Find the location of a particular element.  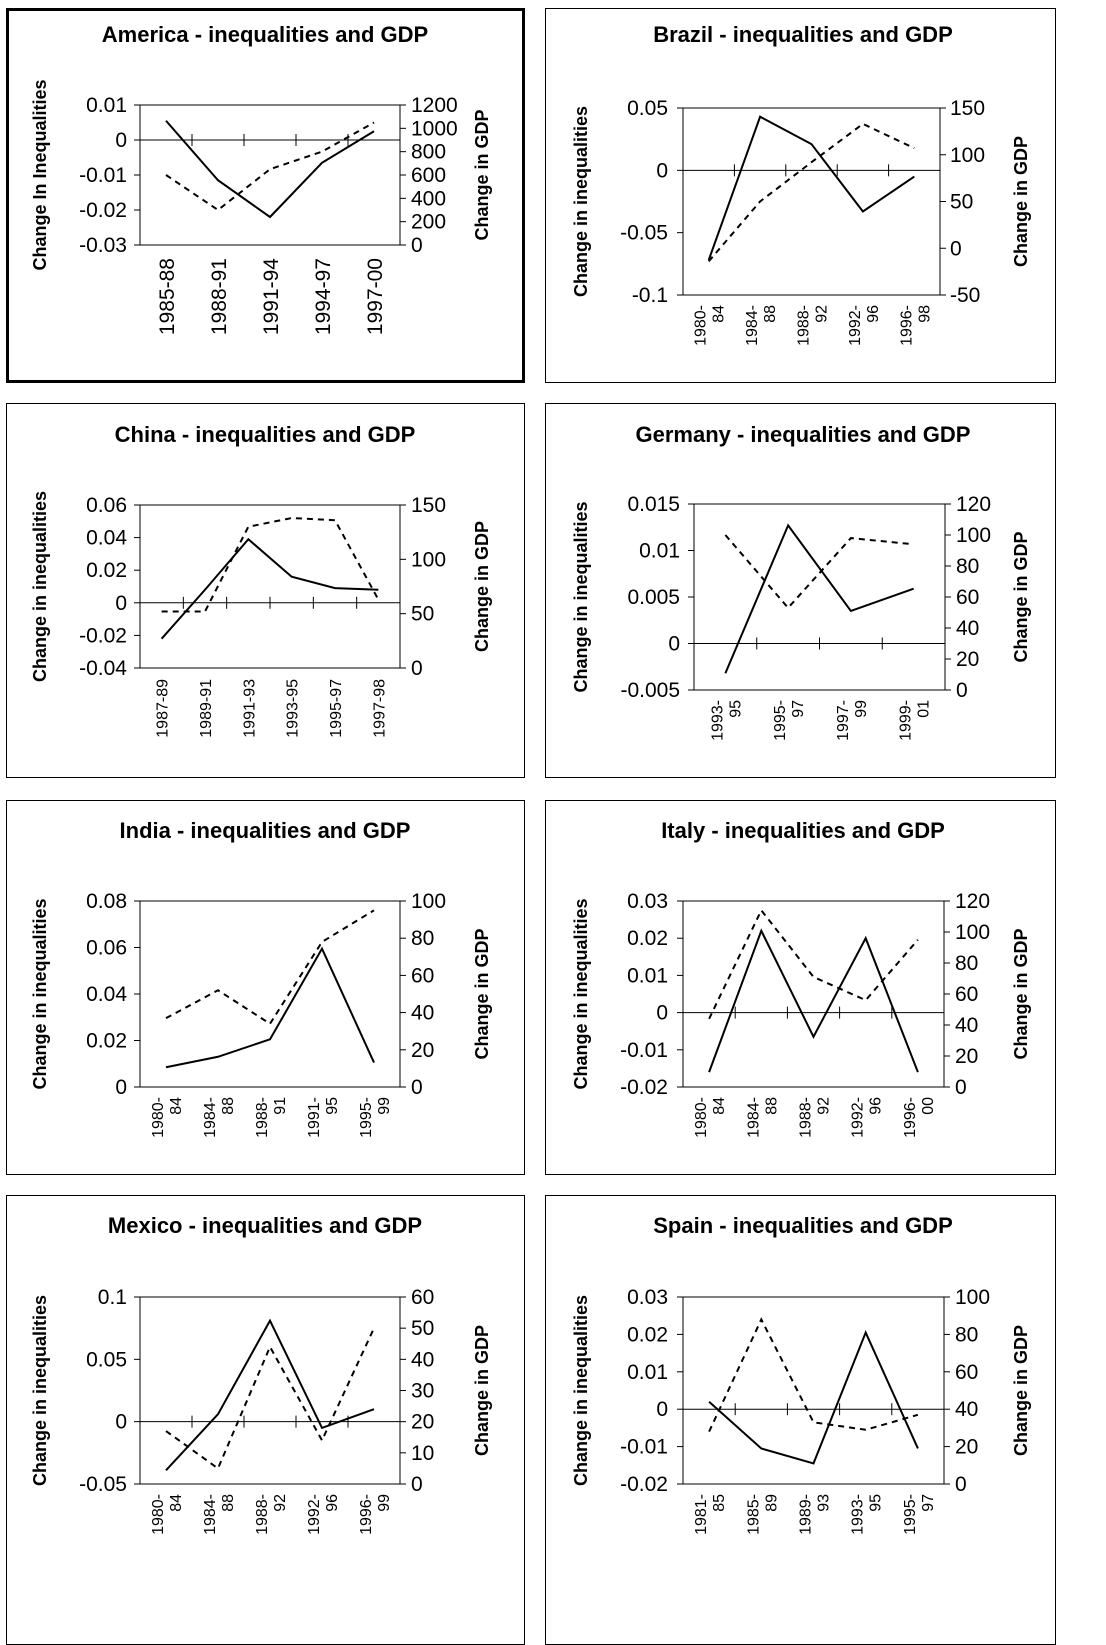

y-tick-label: -0.03 is located at coordinates (103, 245).